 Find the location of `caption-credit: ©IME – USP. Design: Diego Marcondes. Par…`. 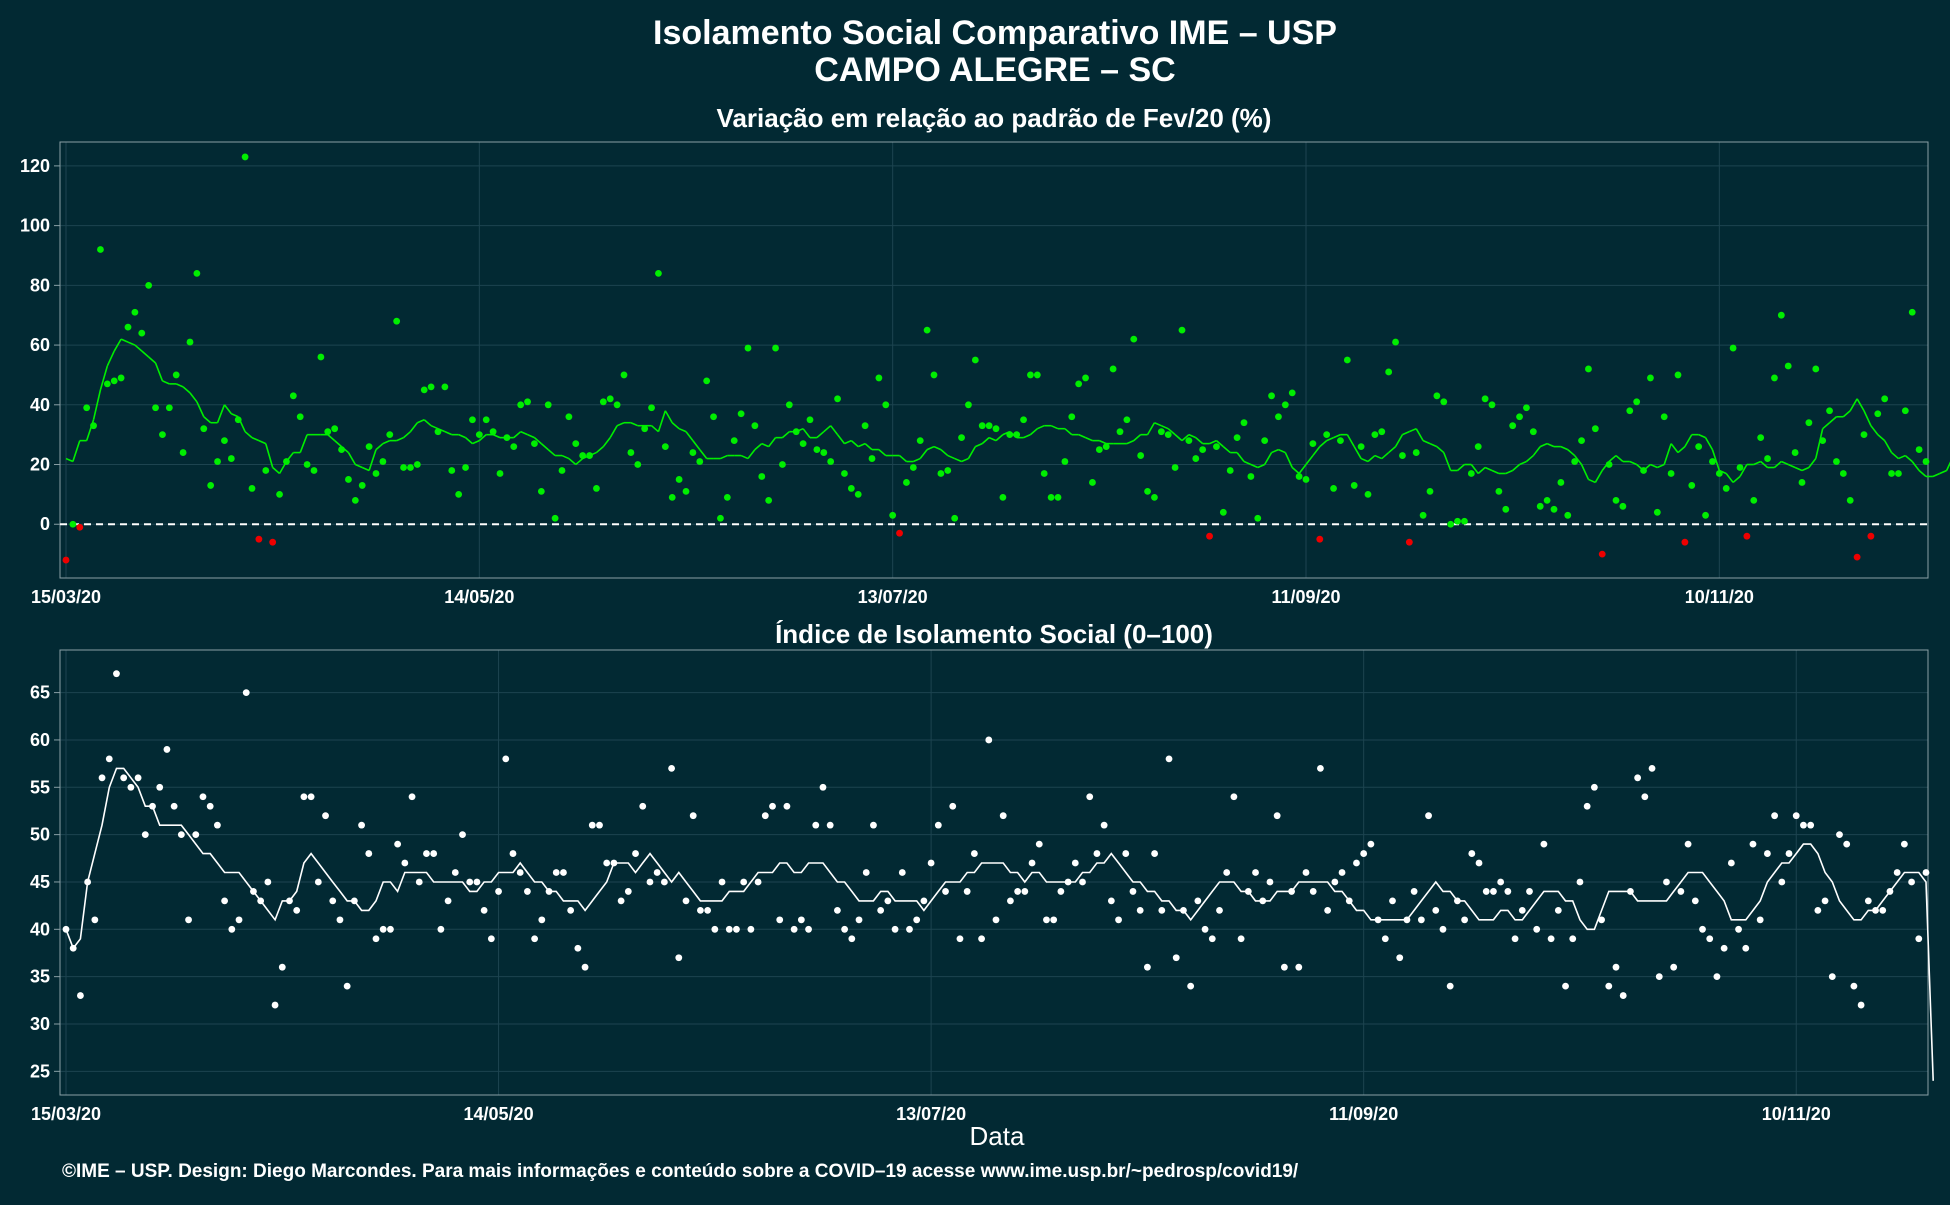

caption-credit: ©IME – USP. Design: Diego Marcondes. Par… is located at coordinates (680, 1171).